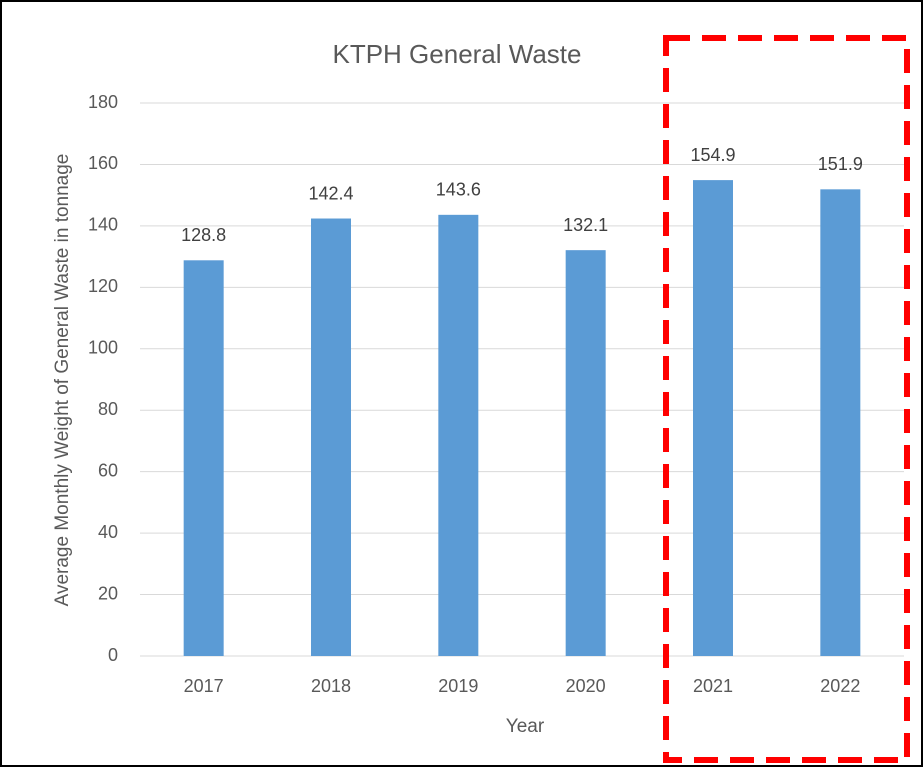 The width and height of the screenshot is (923, 767). I want to click on y-tick-label: 20, so click(108, 593).